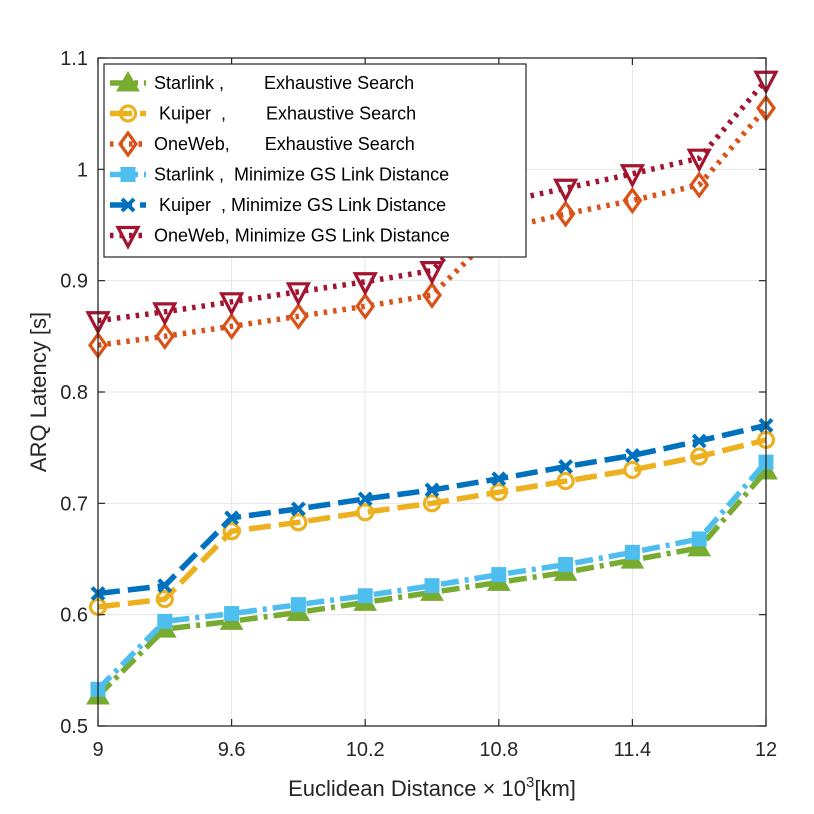  Describe the element at coordinates (232, 750) in the screenshot. I see `x-tick-label: 9.6` at that location.